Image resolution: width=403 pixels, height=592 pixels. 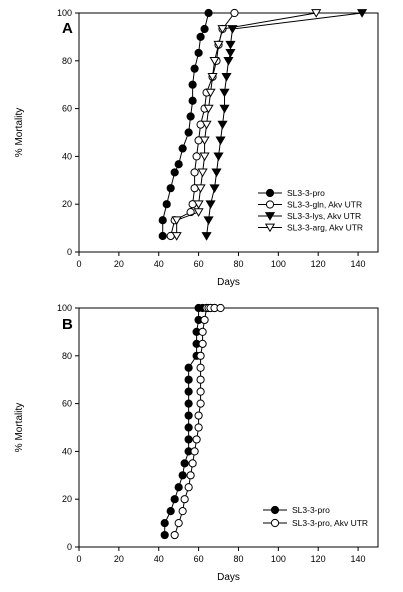 I want to click on series-line, so click(x=186, y=124).